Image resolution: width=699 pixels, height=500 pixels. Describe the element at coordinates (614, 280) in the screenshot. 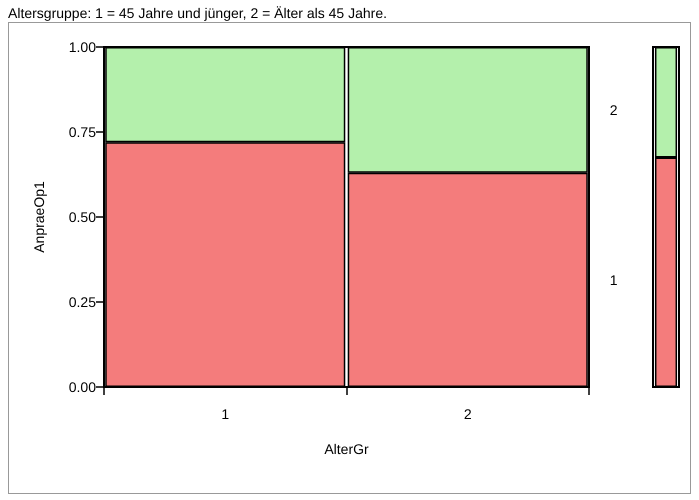

I see `series-label: 1` at that location.